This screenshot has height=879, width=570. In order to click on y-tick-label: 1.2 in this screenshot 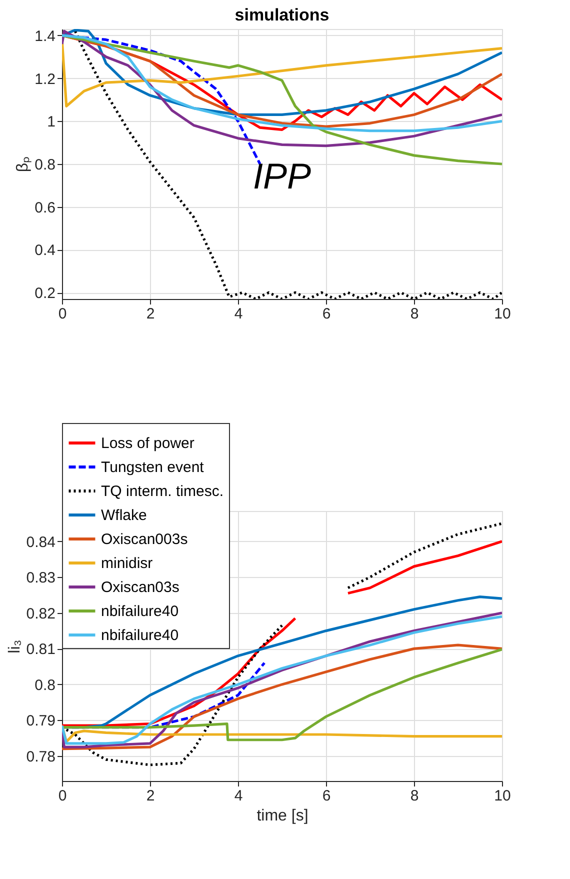, I will do `click(45, 79)`.